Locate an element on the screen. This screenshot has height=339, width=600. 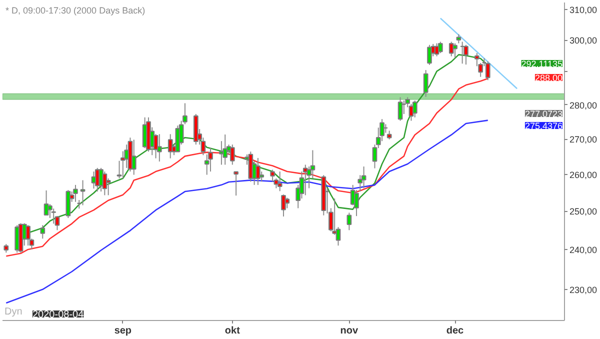
x-tick-label: nov is located at coordinates (349, 331).